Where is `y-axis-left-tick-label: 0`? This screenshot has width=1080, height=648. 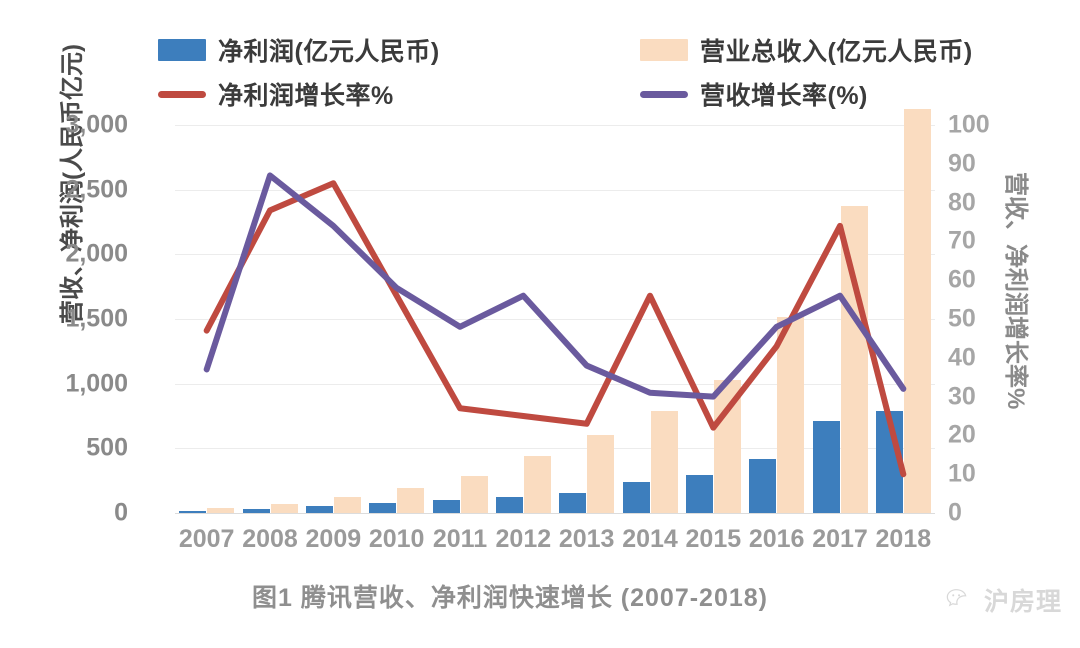 y-axis-left-tick-label: 0 is located at coordinates (121, 512).